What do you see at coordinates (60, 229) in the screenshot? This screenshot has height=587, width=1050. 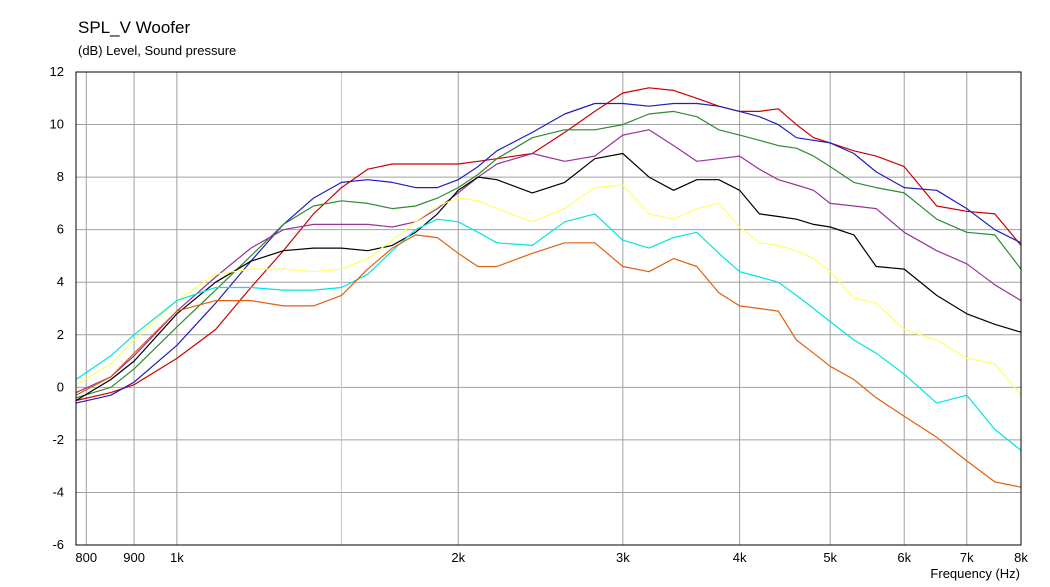 I see `y-tick-label: 6` at bounding box center [60, 229].